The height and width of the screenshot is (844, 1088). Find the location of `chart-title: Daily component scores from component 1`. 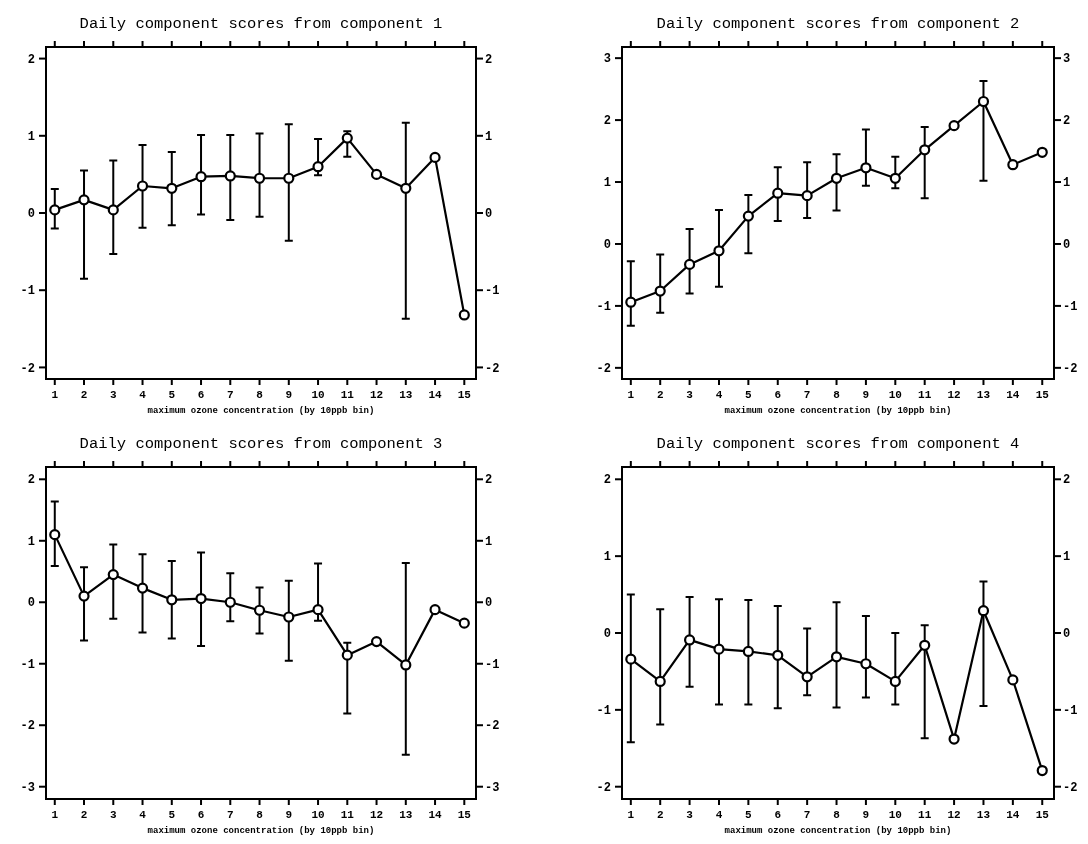

chart-title: Daily component scores from component 1 is located at coordinates (261, 24).